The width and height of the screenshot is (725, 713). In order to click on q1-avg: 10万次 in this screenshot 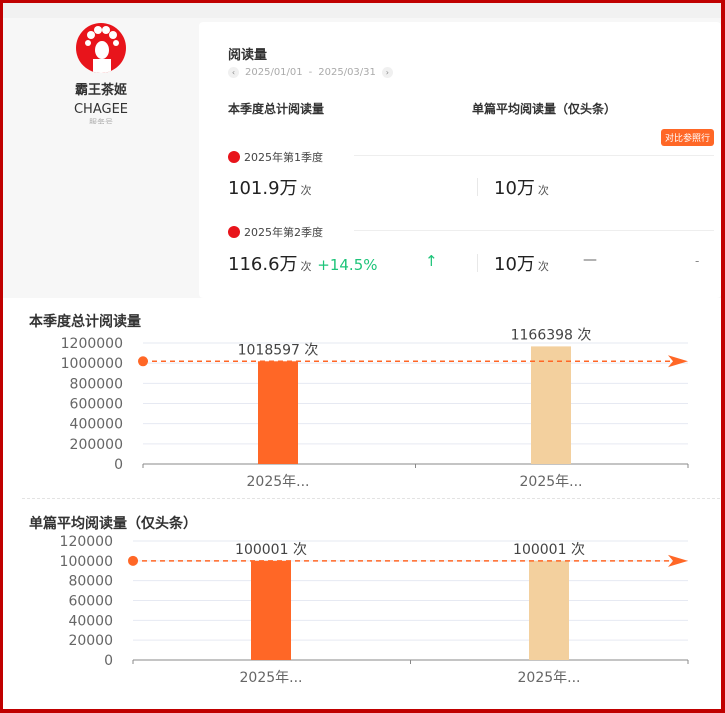, I will do `click(521, 188)`.